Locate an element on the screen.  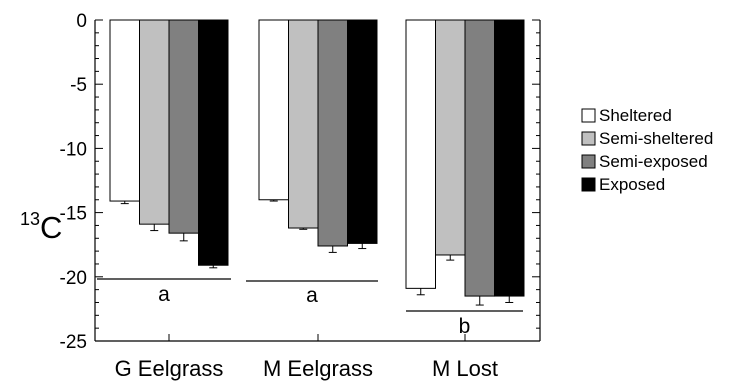
y-tick-label: -10 is located at coordinates (73, 149).